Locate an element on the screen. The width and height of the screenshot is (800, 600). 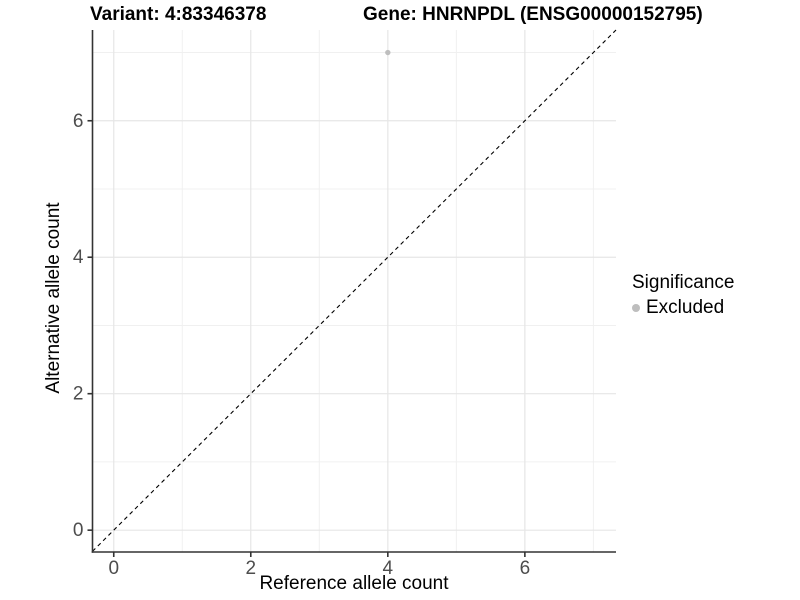
x-tick-label: 2 is located at coordinates (250, 568).